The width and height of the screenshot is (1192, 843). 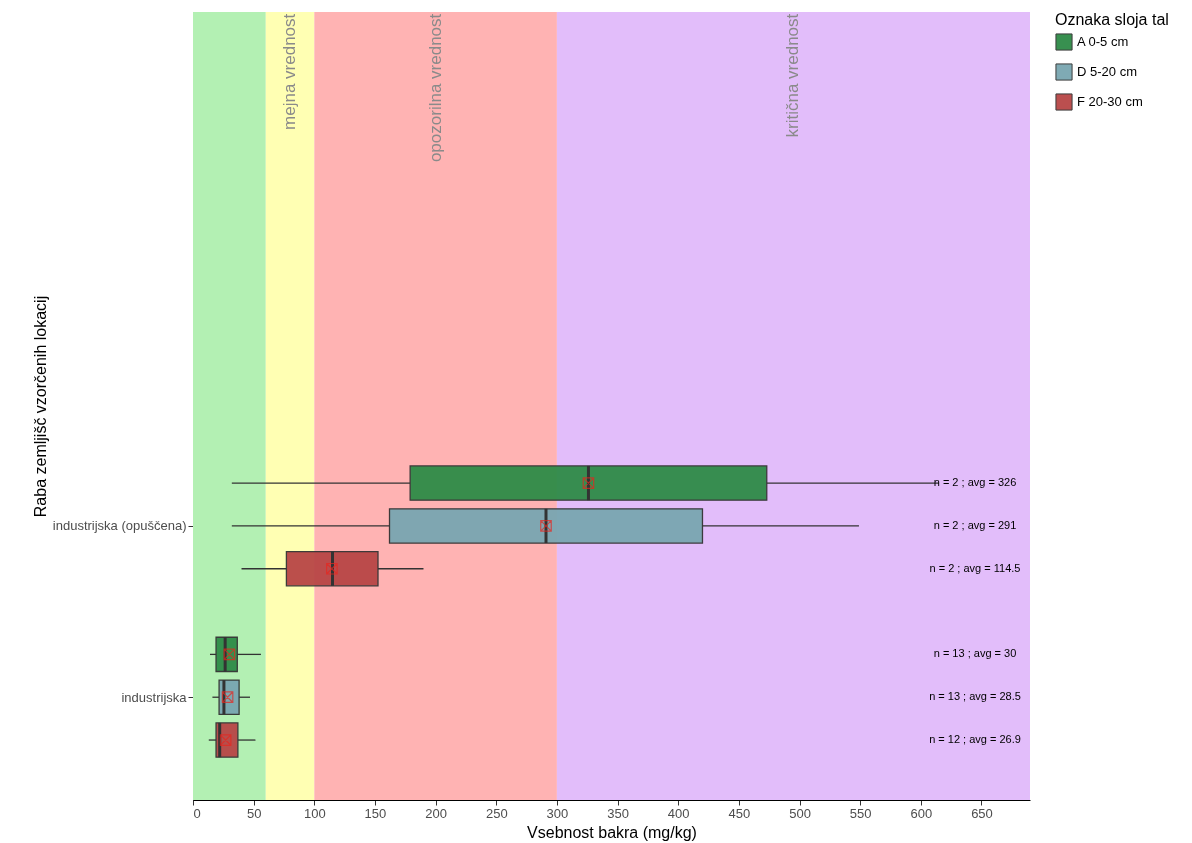 I want to click on y-axis-title: Raba zemljišč vzorčenih lokacij, so click(x=40, y=406).